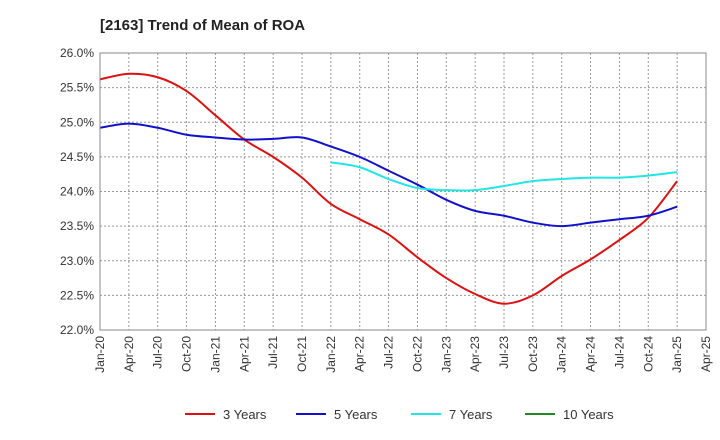  I want to click on x-tick-label: Oct-20, so click(187, 354).